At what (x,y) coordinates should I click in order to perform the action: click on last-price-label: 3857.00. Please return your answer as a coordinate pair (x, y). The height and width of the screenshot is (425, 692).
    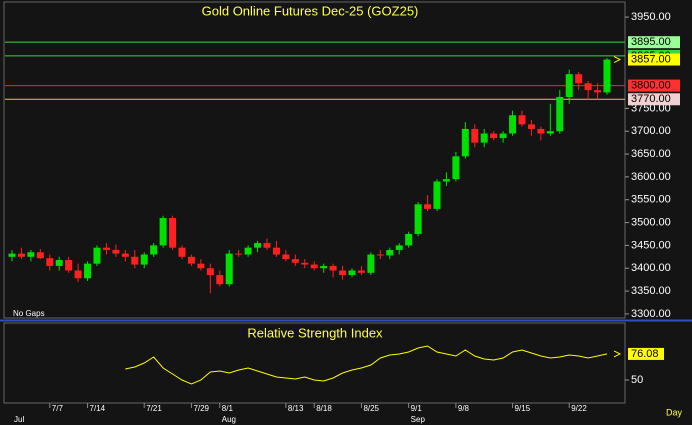
    Looking at the image, I should click on (651, 59).